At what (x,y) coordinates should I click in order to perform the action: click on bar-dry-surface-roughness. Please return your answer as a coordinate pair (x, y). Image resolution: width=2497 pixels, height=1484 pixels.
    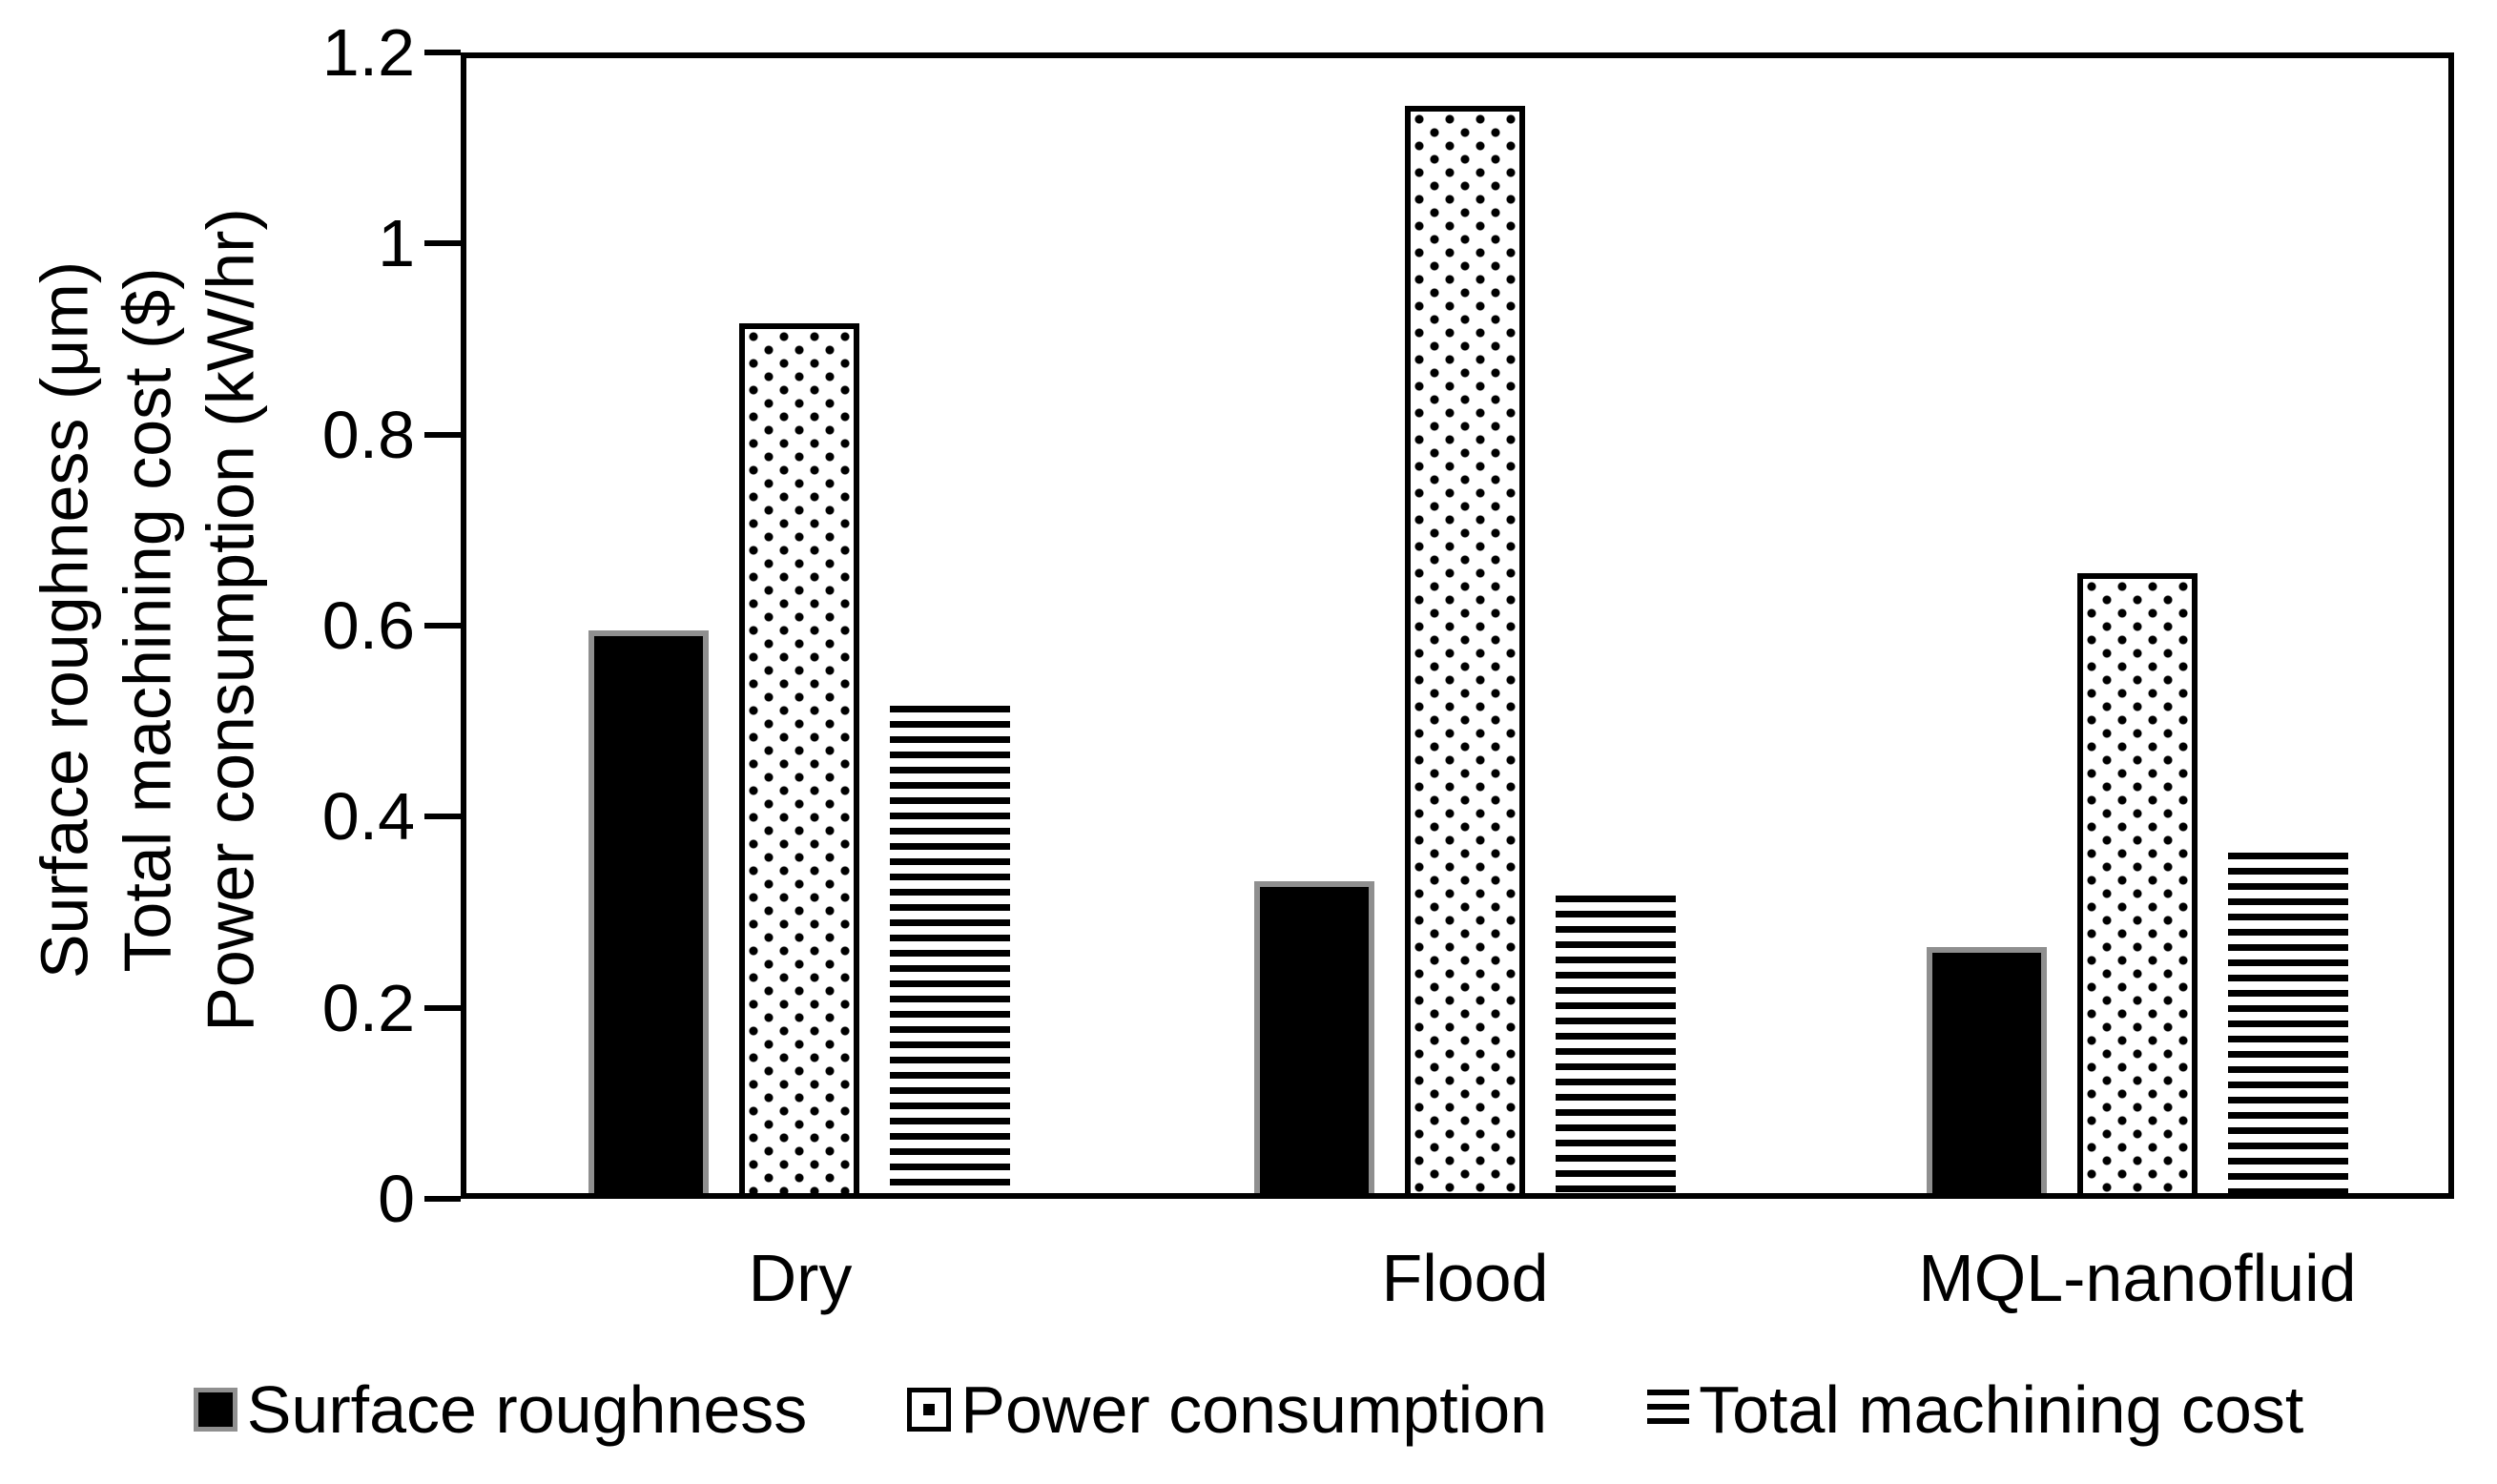
    Looking at the image, I should click on (648, 911).